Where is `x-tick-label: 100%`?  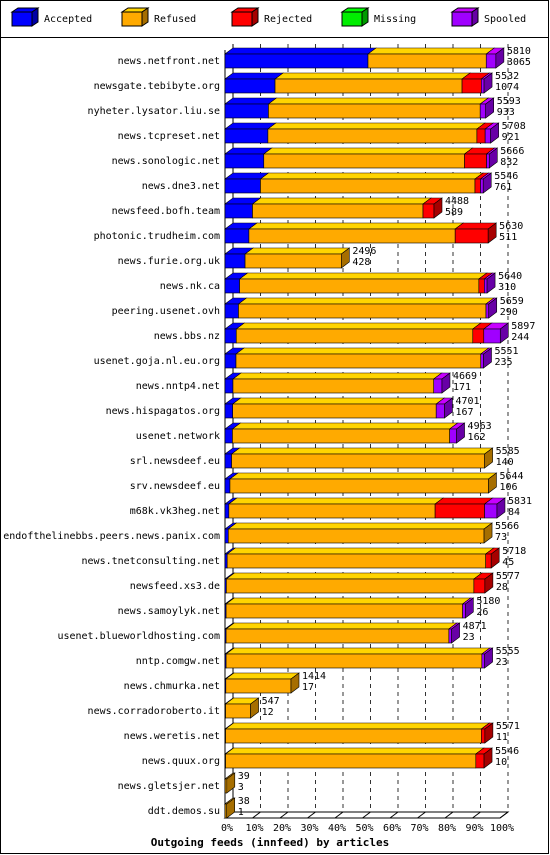
x-tick-label: 100% is located at coordinates (502, 828).